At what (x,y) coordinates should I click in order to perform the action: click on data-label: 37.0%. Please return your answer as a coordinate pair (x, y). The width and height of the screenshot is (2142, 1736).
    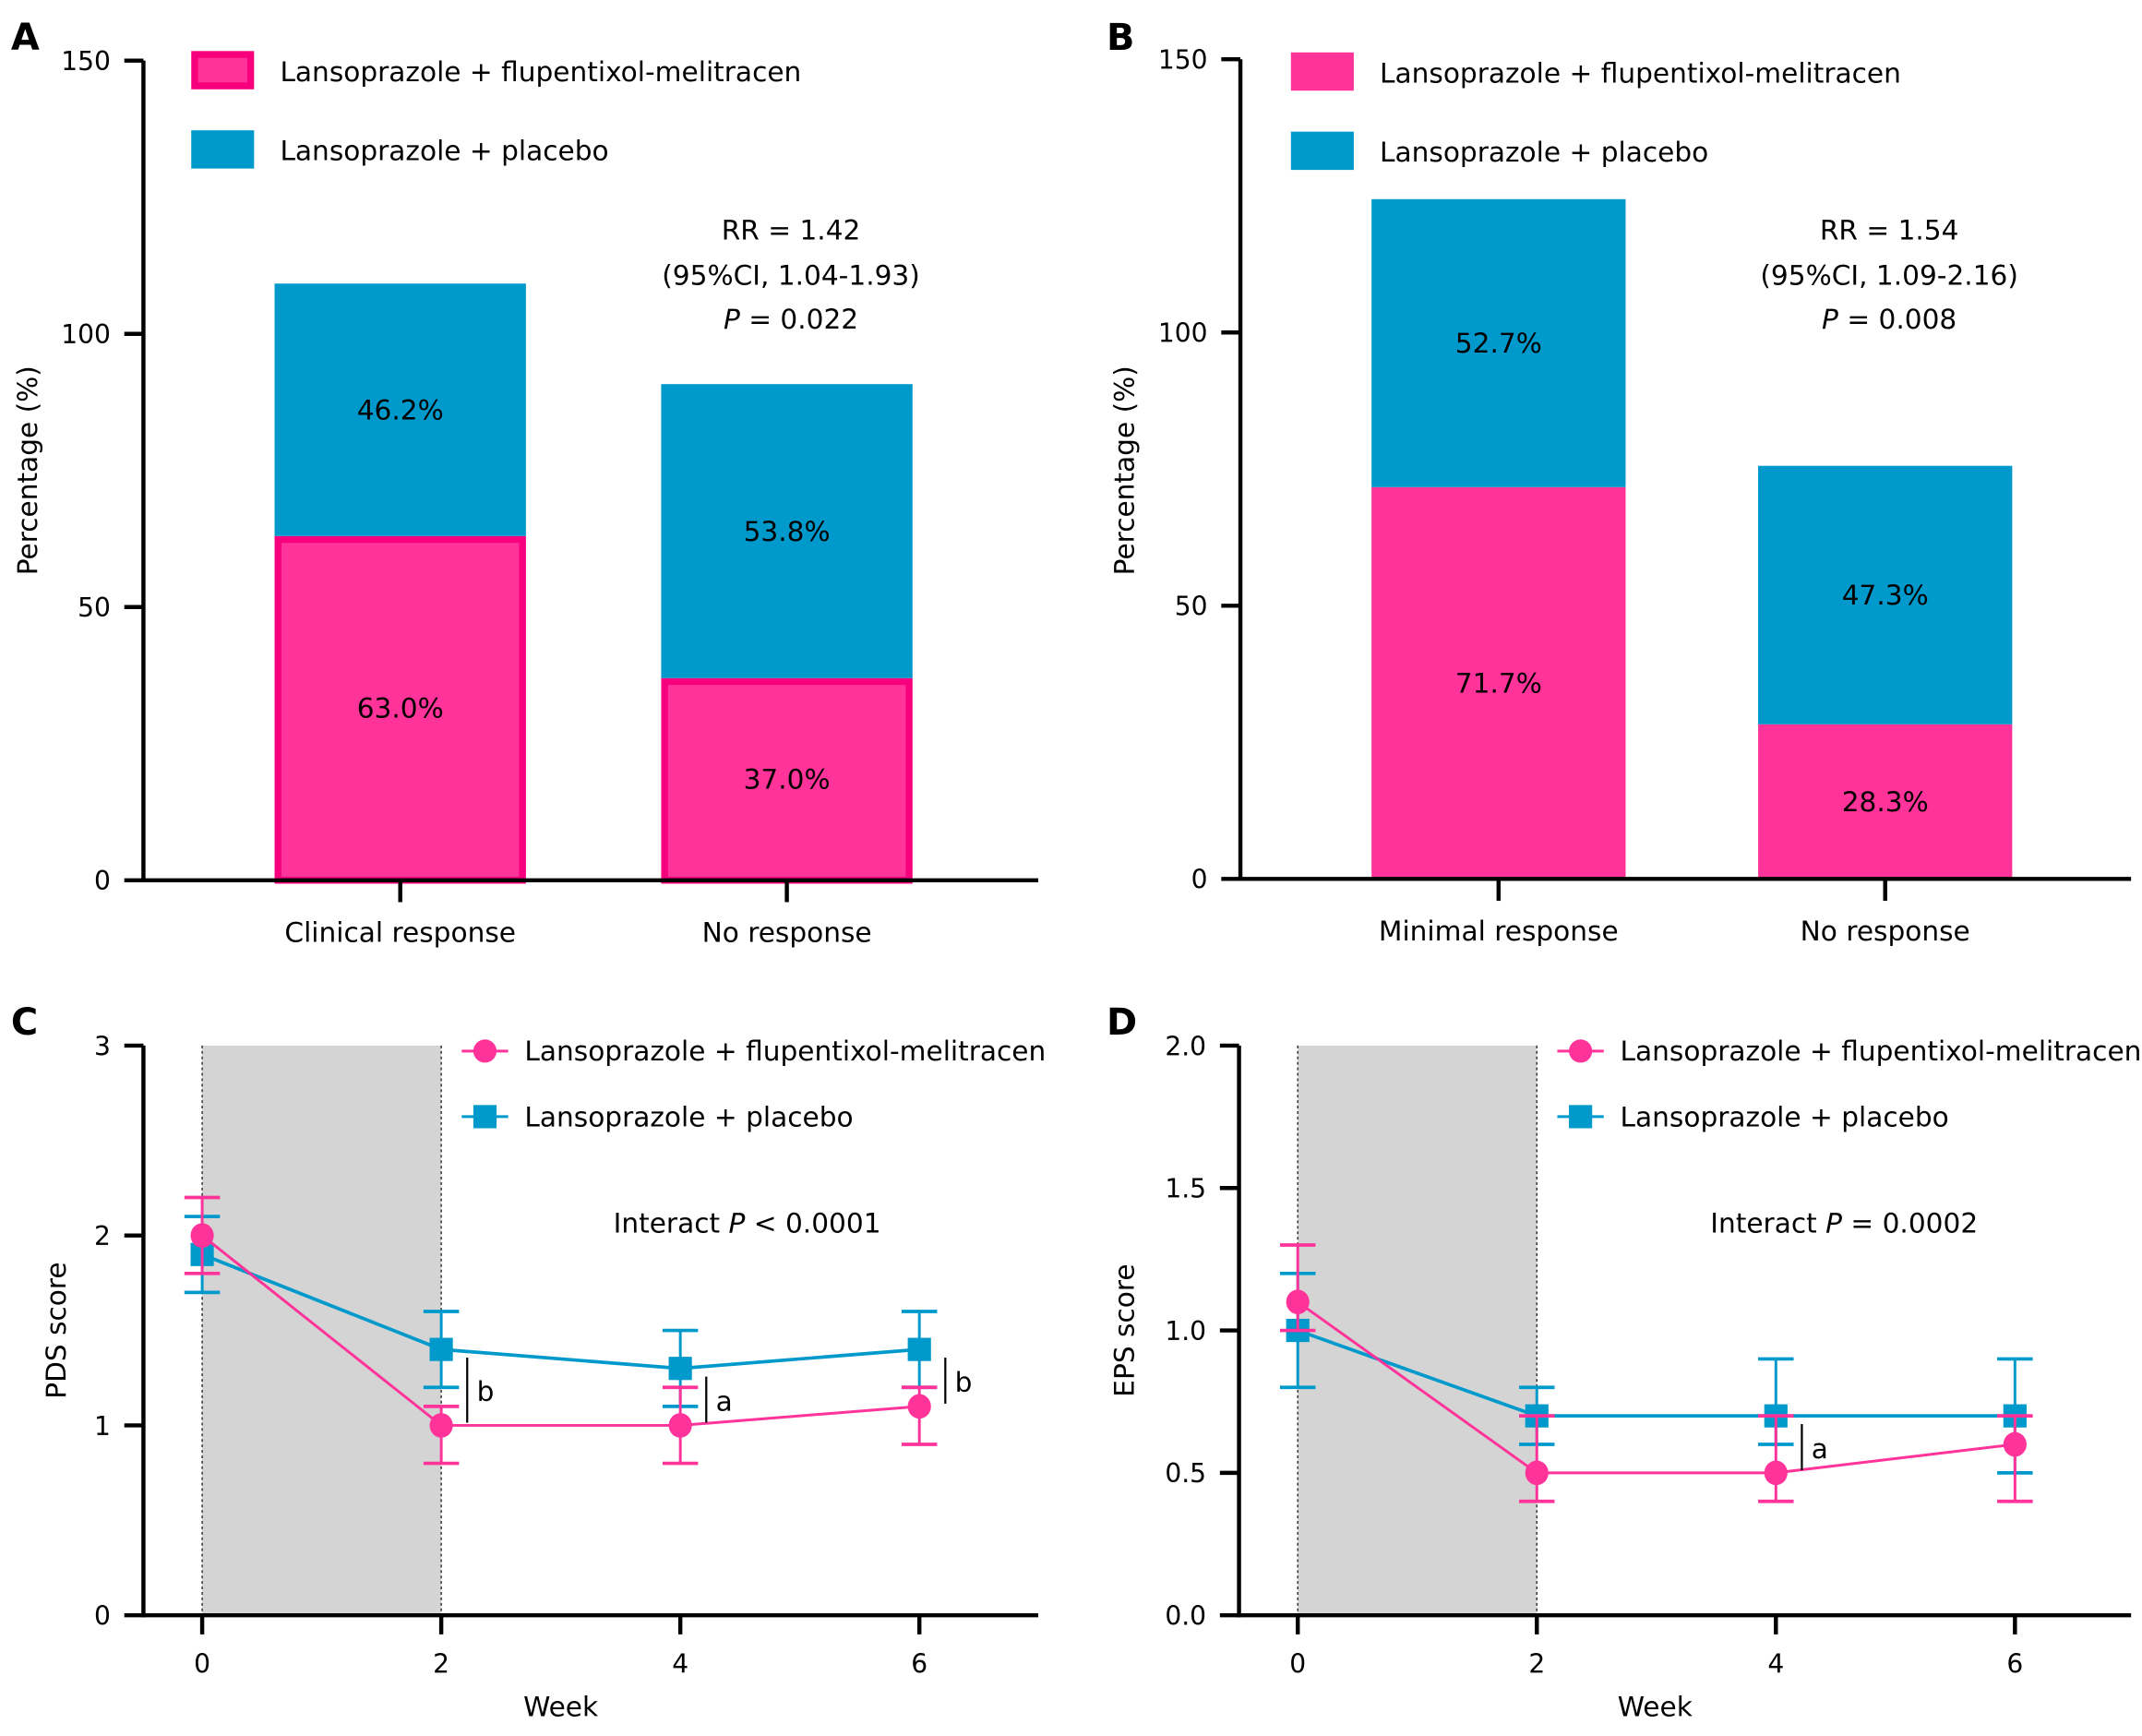
    Looking at the image, I should click on (787, 780).